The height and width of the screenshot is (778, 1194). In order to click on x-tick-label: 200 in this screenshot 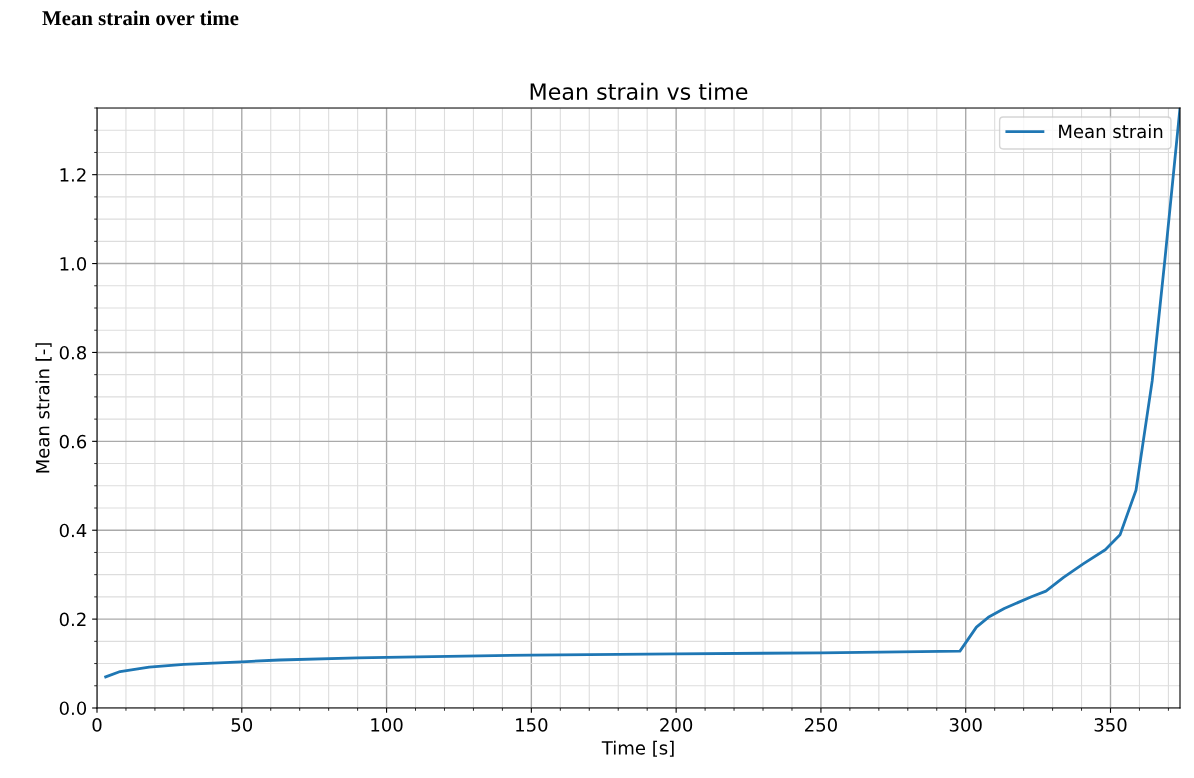, I will do `click(676, 725)`.